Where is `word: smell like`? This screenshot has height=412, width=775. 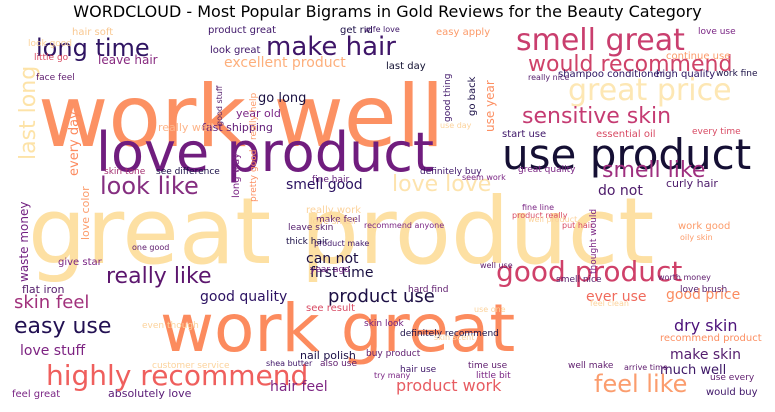 word: smell like is located at coordinates (654, 170).